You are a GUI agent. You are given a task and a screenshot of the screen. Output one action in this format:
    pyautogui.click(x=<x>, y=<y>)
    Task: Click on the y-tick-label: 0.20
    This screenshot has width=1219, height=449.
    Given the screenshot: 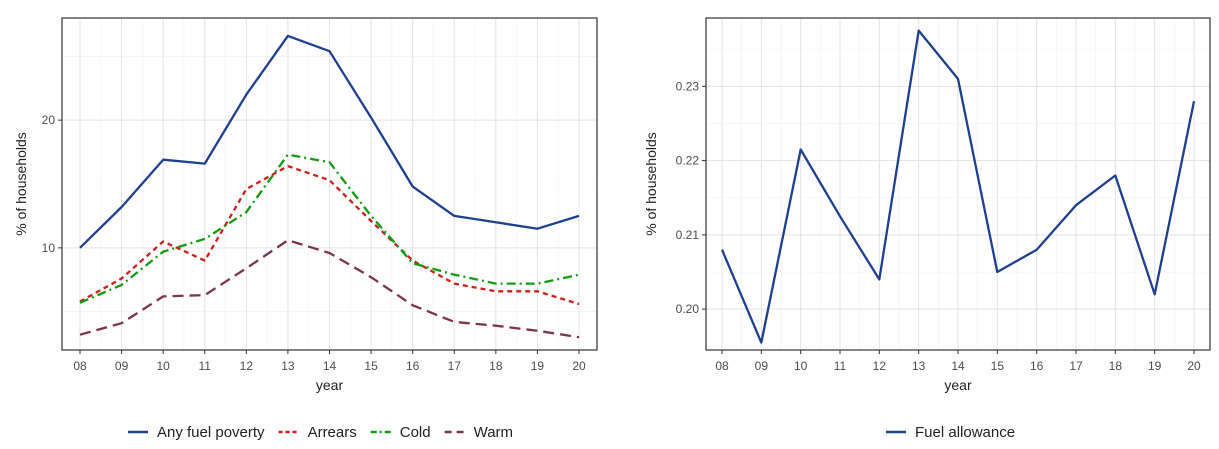 What is the action you would take?
    pyautogui.click(x=688, y=309)
    